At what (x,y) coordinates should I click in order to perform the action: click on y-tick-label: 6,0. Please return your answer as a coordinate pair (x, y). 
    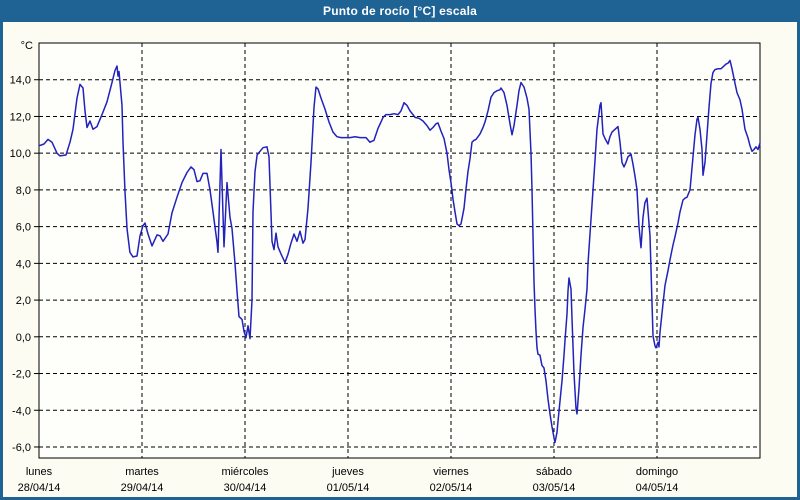
    Looking at the image, I should click on (23, 228).